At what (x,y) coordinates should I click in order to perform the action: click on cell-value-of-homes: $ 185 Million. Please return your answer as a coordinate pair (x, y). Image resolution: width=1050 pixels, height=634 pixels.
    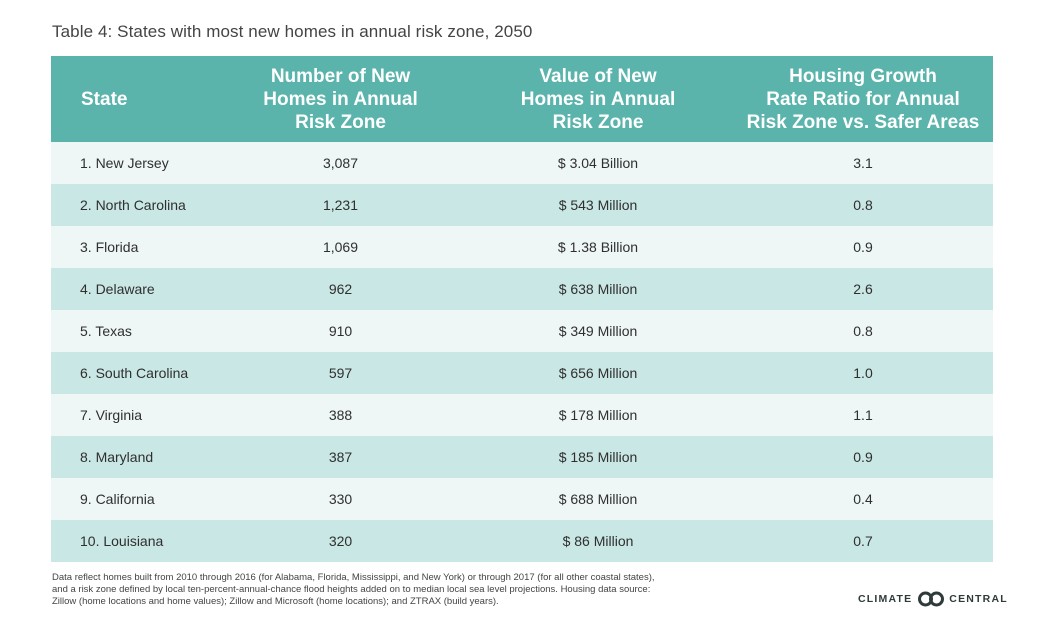
    Looking at the image, I should click on (598, 457).